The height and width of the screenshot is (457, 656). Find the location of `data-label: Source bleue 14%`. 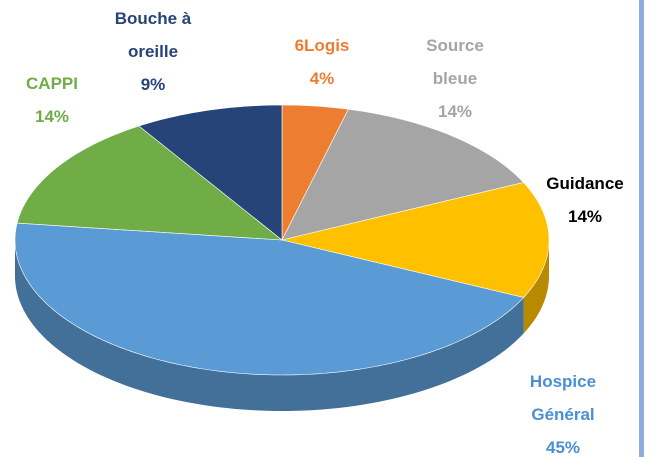

data-label: Source bleue 14% is located at coordinates (455, 78).